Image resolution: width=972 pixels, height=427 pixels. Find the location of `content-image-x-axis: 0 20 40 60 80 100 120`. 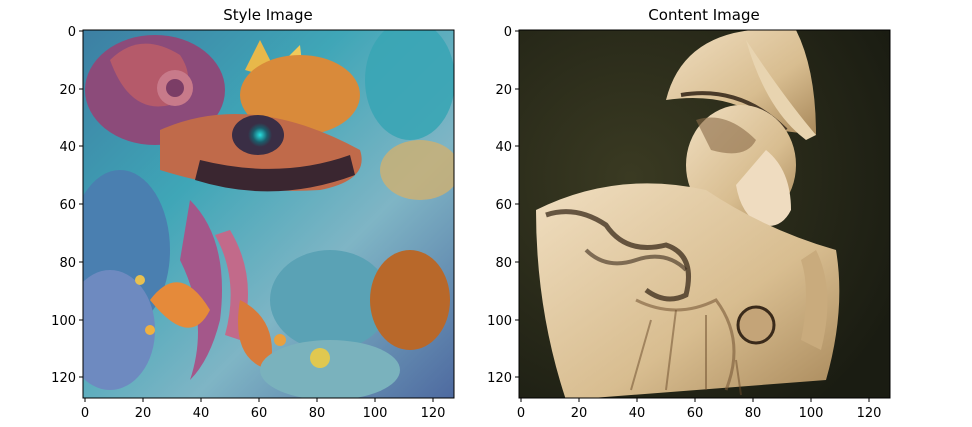

content-image-x-axis: 0 20 40 60 80 100 120 is located at coordinates (699, 409).